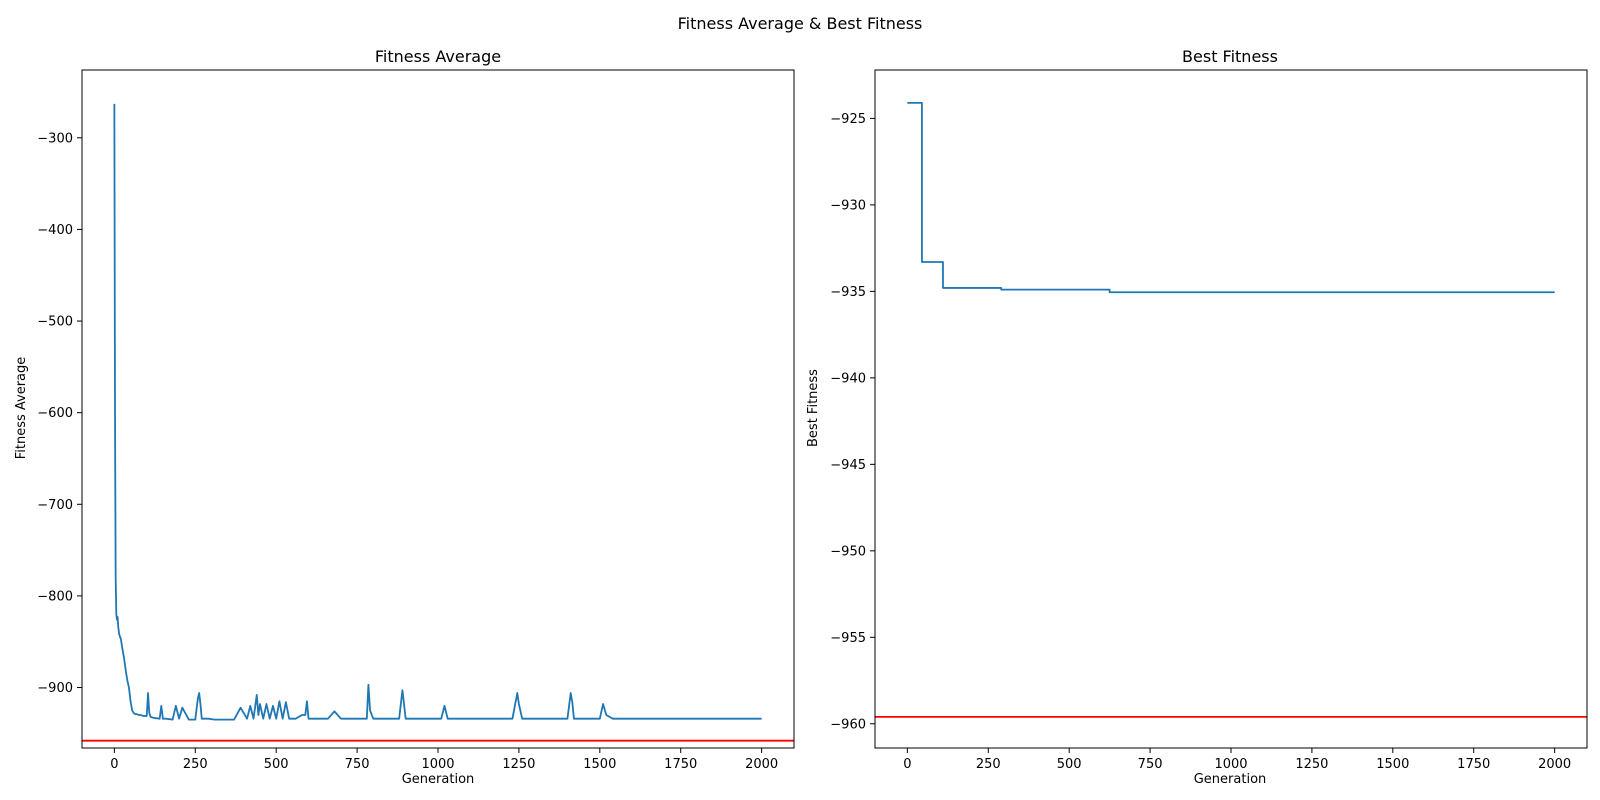 The height and width of the screenshot is (800, 1600). What do you see at coordinates (55, 138) in the screenshot?
I see `y-tick-label: −300` at bounding box center [55, 138].